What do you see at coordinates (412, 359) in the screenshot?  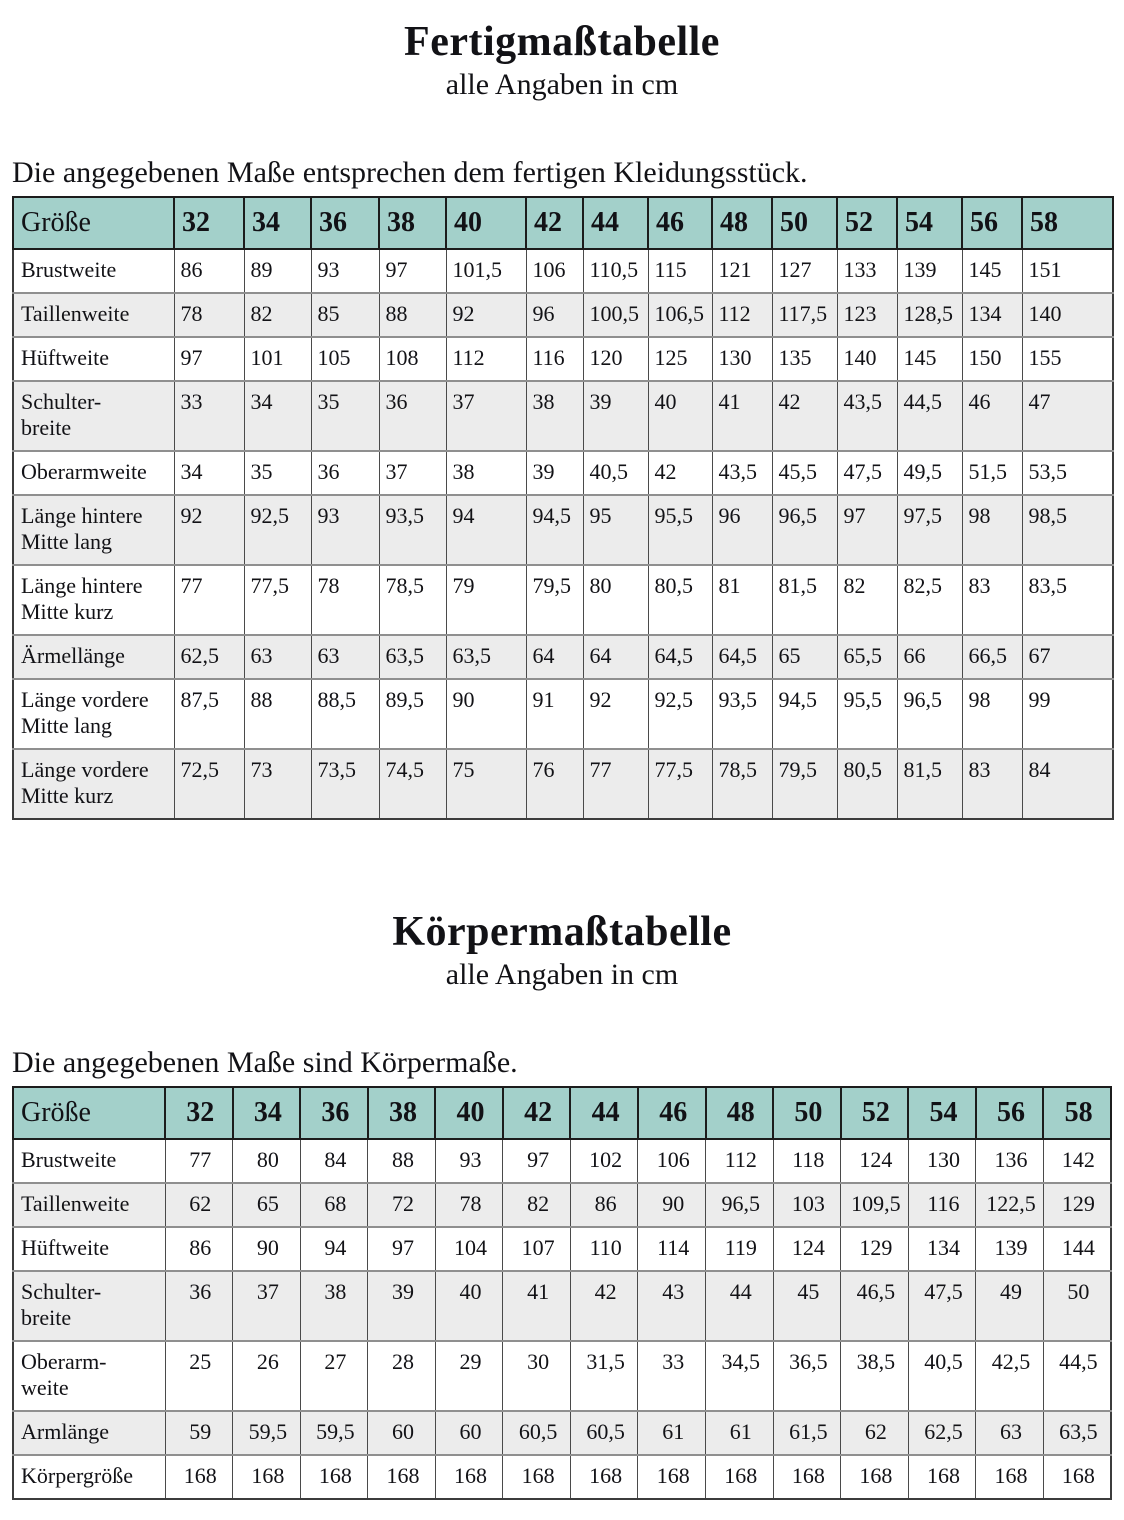 I see `measurement-value: 108` at bounding box center [412, 359].